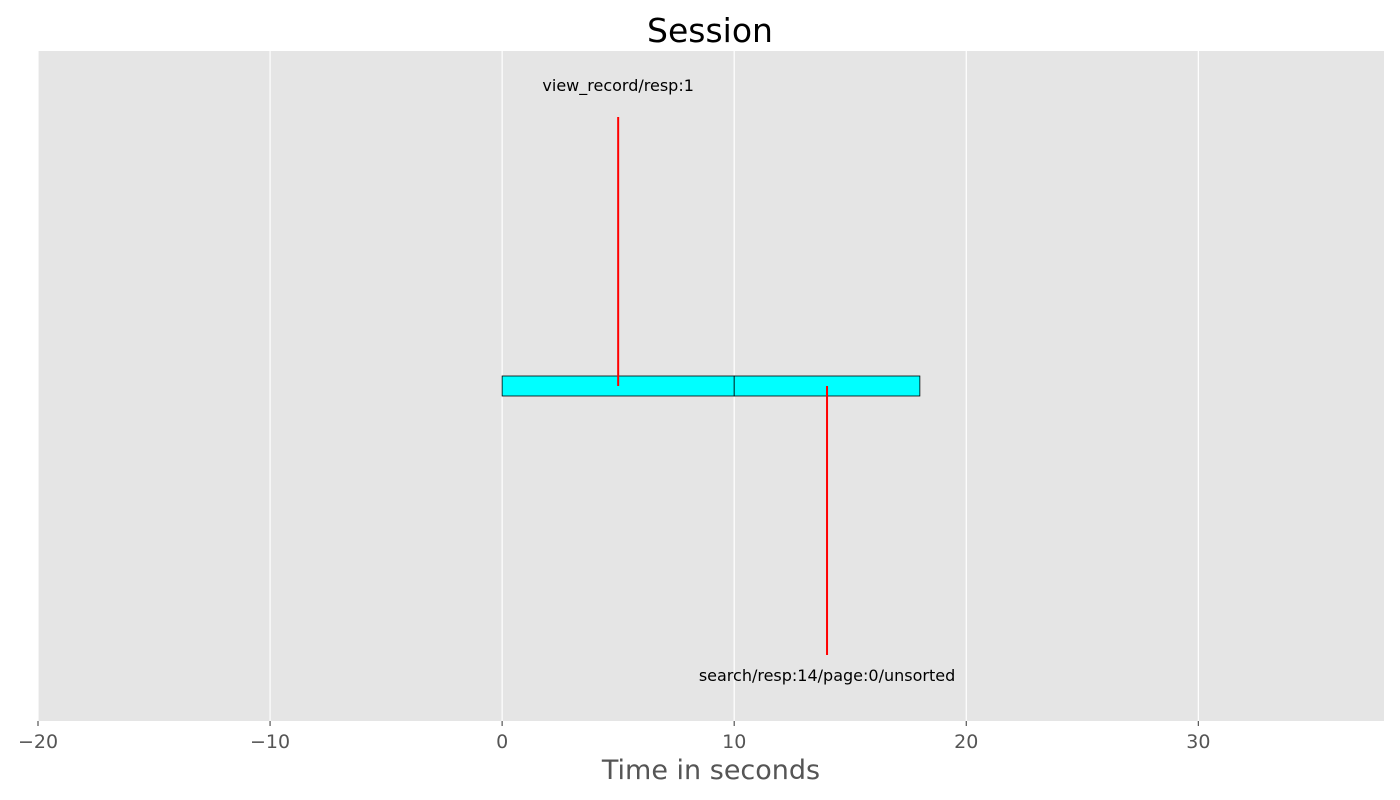 The width and height of the screenshot is (1400, 800). What do you see at coordinates (614, 737) in the screenshot?
I see `x-axis-ticks: −20 −10 0 10 20 30` at bounding box center [614, 737].